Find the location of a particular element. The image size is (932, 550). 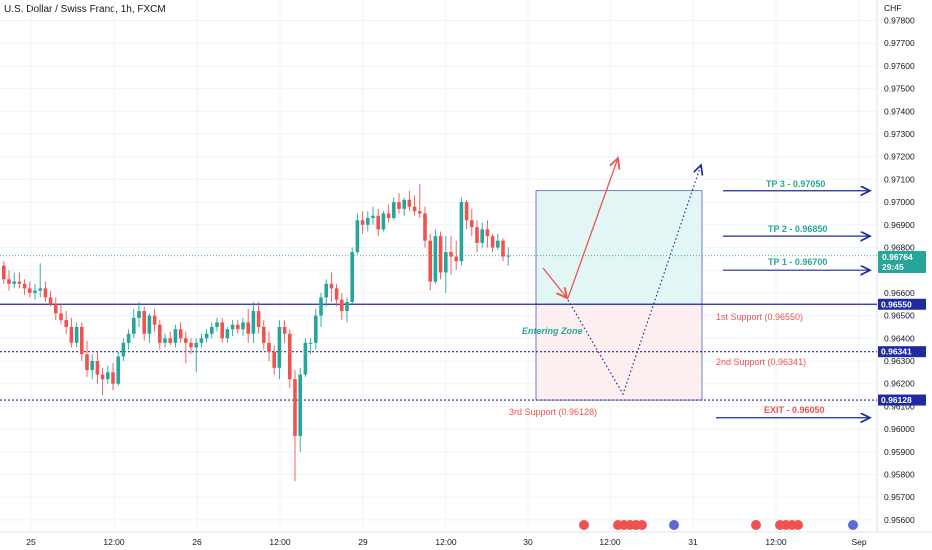

exit-label: EXIT - 0.96050 is located at coordinates (794, 410).